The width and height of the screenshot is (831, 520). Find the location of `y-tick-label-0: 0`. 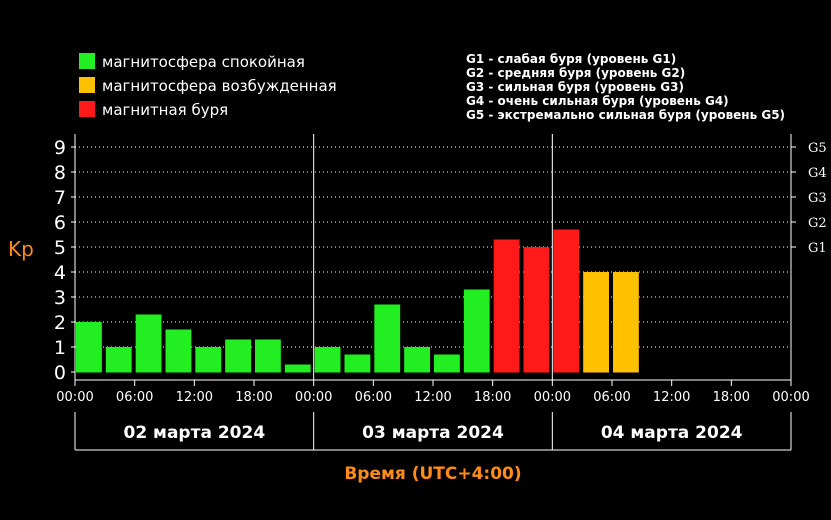

y-tick-label-0: 0 is located at coordinates (60, 373).